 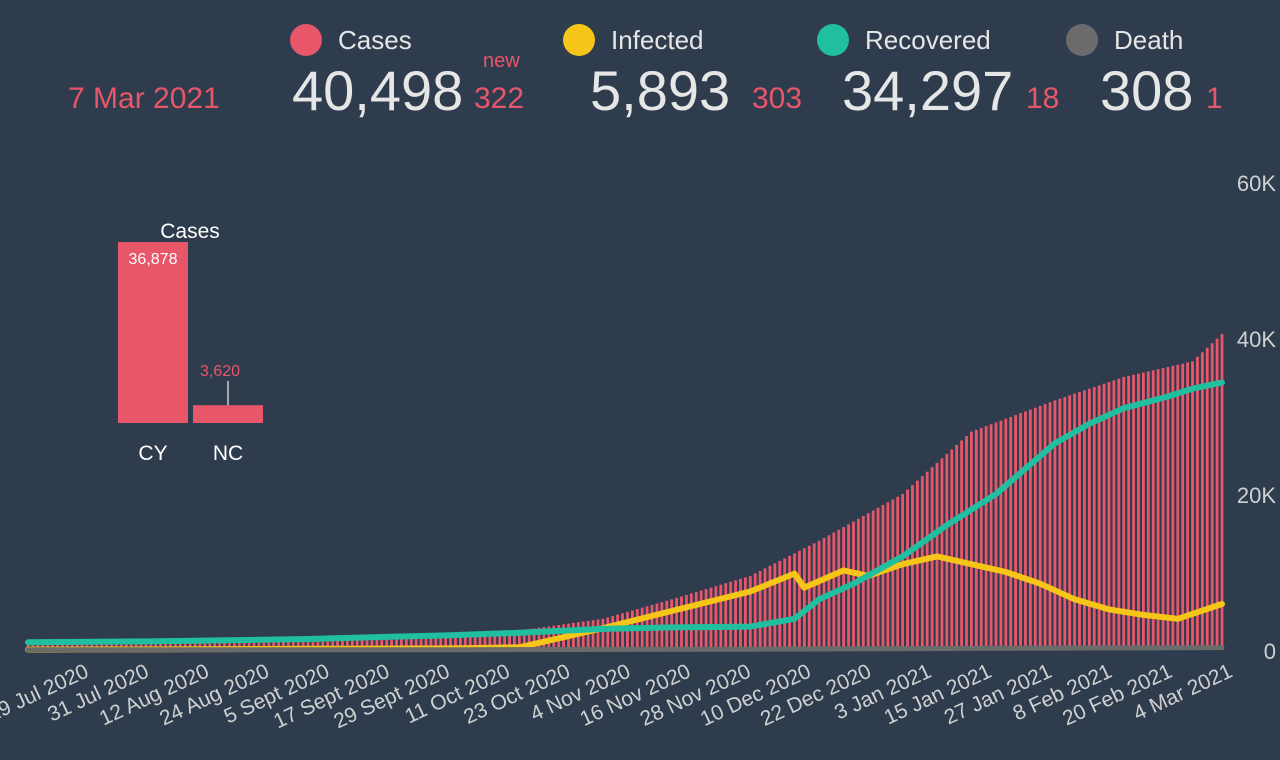 I want to click on infected-total: 5,893, so click(x=660, y=90).